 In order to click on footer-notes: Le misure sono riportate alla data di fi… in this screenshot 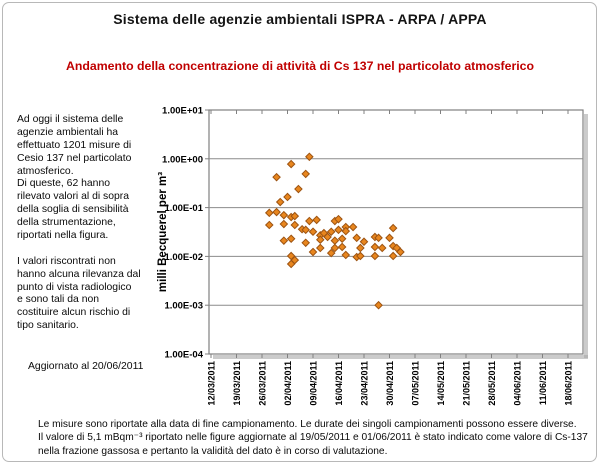, I will do `click(313, 438)`.